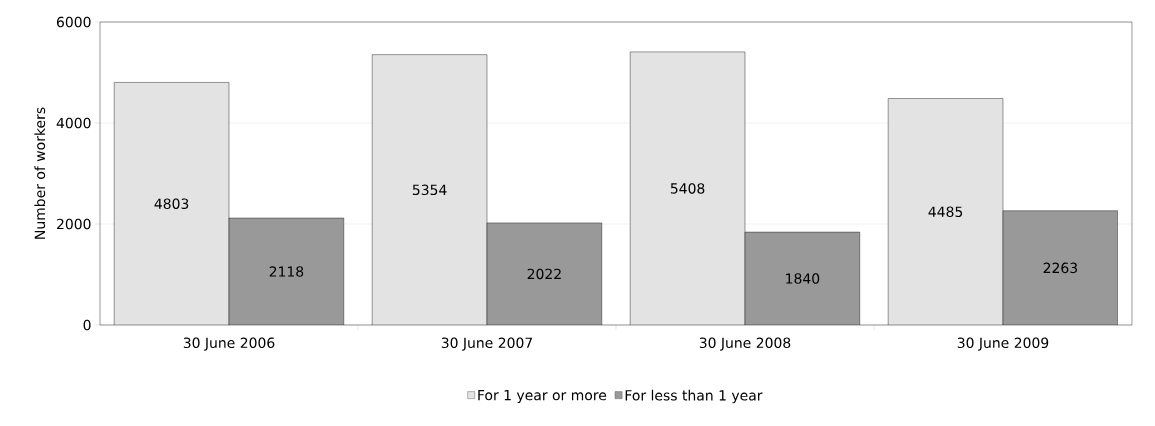 This screenshot has height=426, width=1155. I want to click on data-label: 2022, so click(544, 274).